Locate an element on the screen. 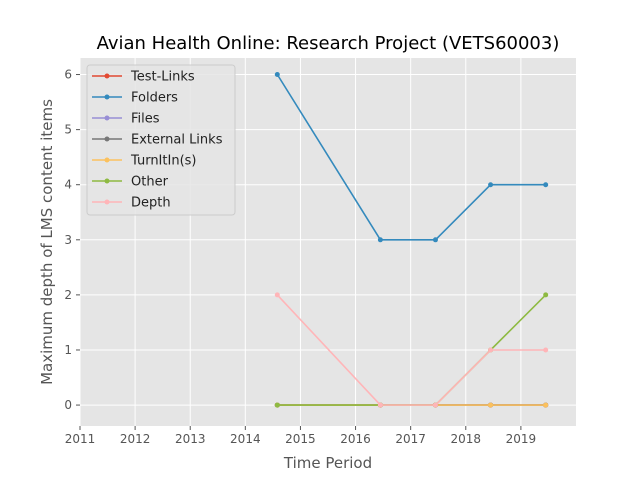 This screenshot has width=640, height=480. y-axis-label: Maximum depth of LMS content items is located at coordinates (47, 242).